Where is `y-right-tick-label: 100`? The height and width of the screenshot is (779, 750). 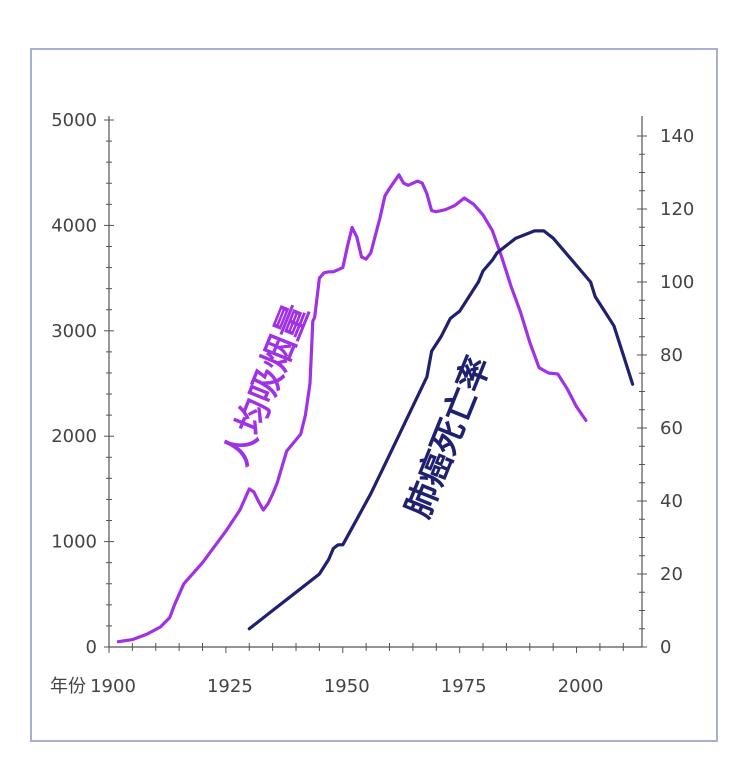 y-right-tick-label: 100 is located at coordinates (677, 282).